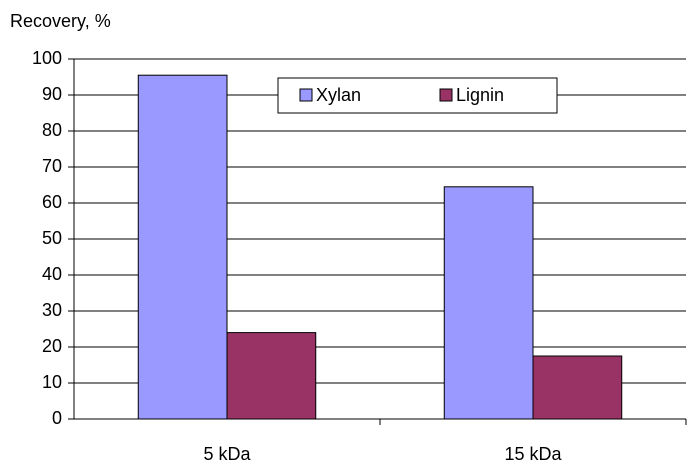 This screenshot has height=474, width=687. I want to click on y-tick-label: 40, so click(52, 274).